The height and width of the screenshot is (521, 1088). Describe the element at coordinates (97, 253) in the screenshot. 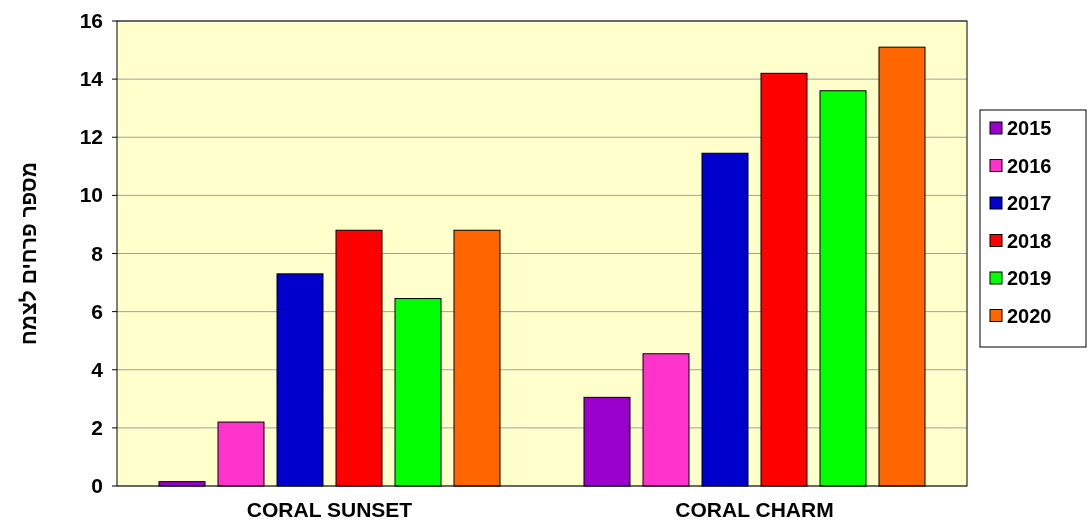

I see `y-tick-label: 8` at that location.